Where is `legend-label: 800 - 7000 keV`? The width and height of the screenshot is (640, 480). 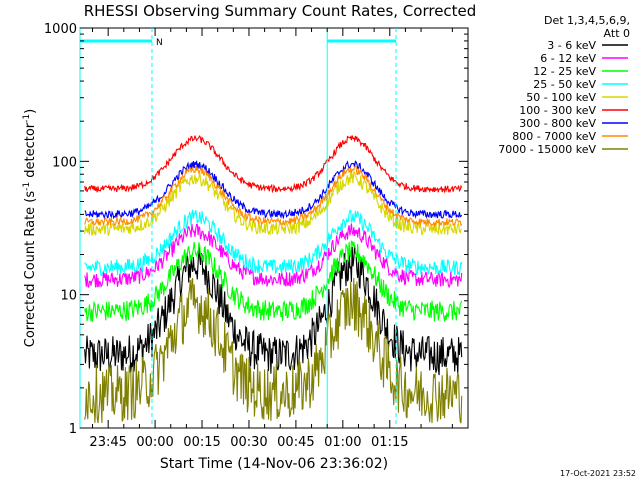
legend-label: 800 - 7000 keV is located at coordinates (554, 136).